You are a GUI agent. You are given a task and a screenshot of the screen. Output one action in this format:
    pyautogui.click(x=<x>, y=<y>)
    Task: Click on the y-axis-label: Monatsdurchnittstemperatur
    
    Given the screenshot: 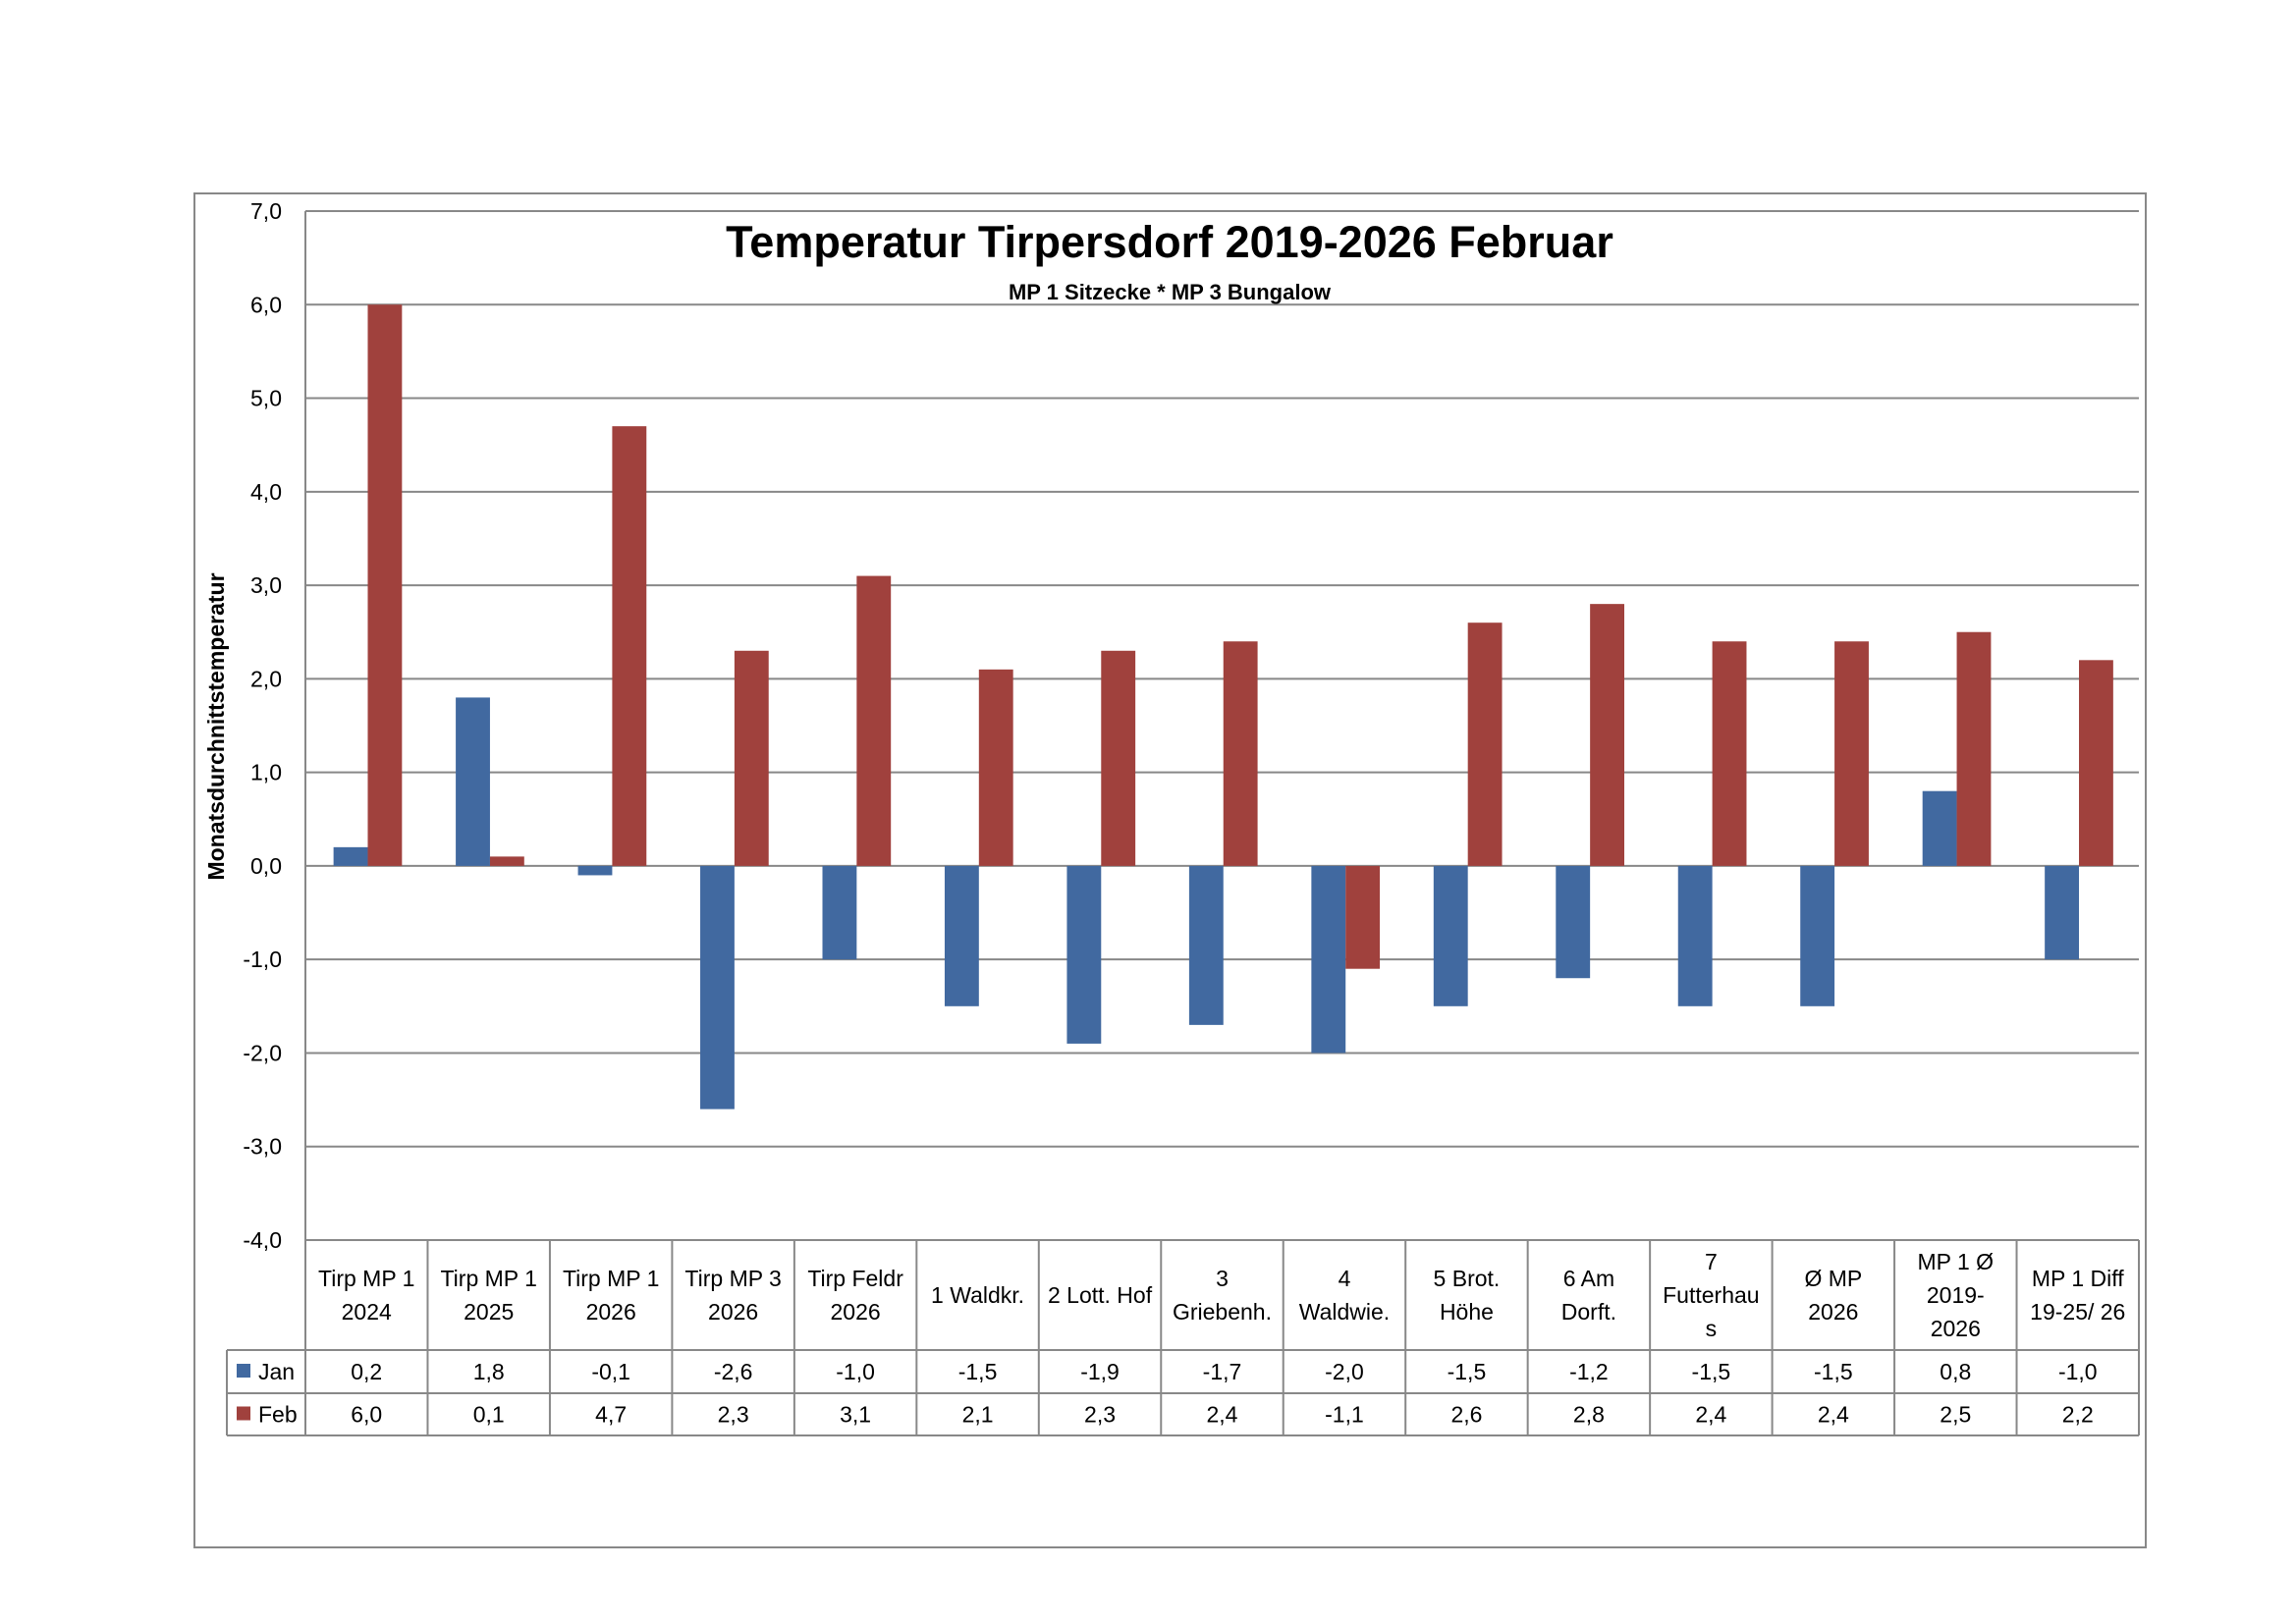 What is the action you would take?
    pyautogui.click(x=216, y=726)
    